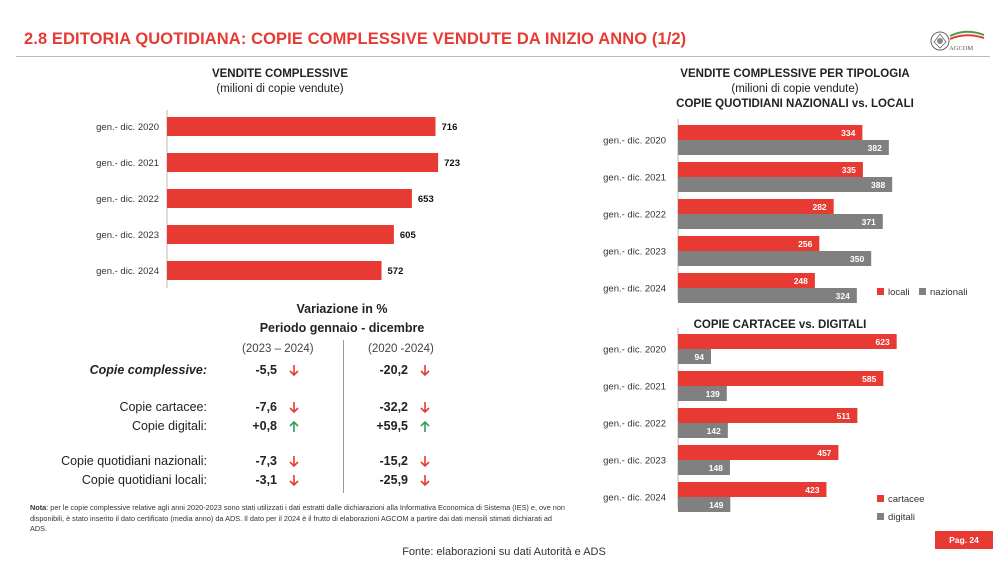  What do you see at coordinates (878, 185) in the screenshot?
I see `chart2-data-label: 388` at bounding box center [878, 185].